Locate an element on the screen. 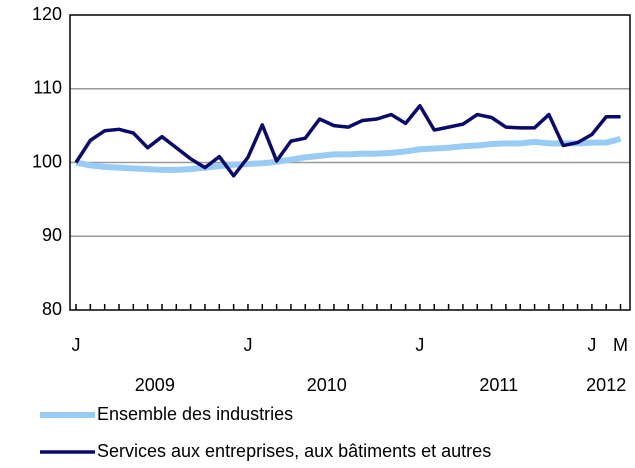  x-tick-label: M is located at coordinates (620, 345).